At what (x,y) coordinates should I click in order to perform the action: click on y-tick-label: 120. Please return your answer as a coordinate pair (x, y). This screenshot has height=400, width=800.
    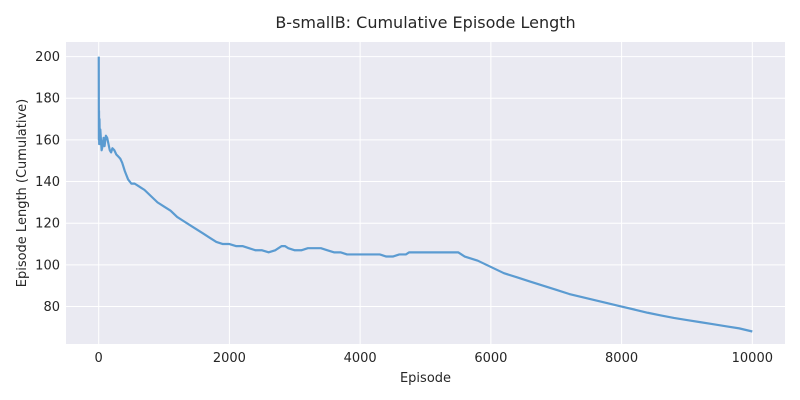
    Looking at the image, I should click on (47, 224).